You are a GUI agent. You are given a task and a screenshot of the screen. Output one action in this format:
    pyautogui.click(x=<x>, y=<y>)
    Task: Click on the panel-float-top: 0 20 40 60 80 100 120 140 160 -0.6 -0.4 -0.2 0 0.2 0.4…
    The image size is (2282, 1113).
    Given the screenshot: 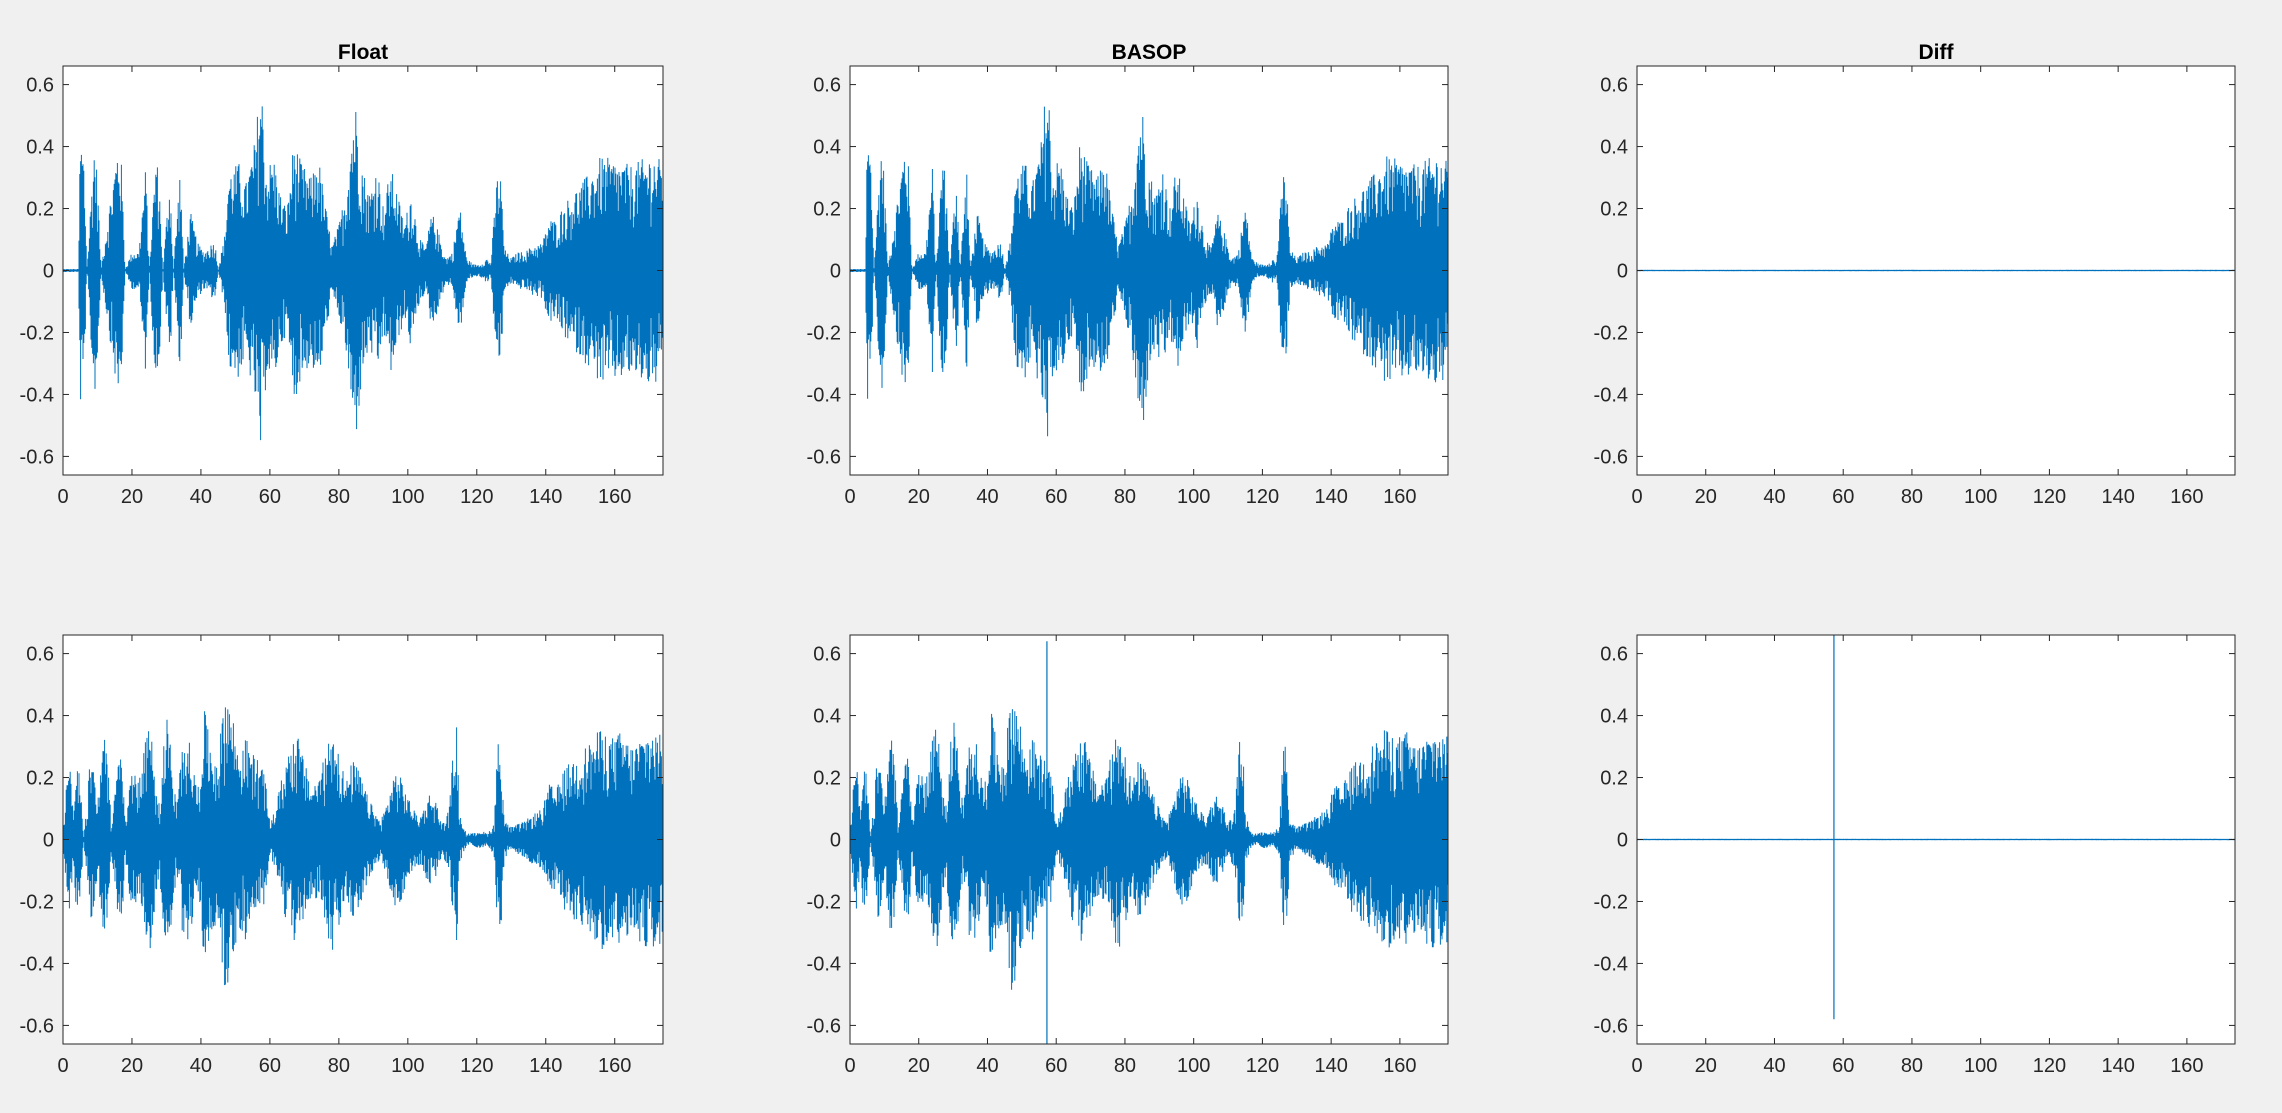 What is the action you would take?
    pyautogui.click(x=342, y=274)
    